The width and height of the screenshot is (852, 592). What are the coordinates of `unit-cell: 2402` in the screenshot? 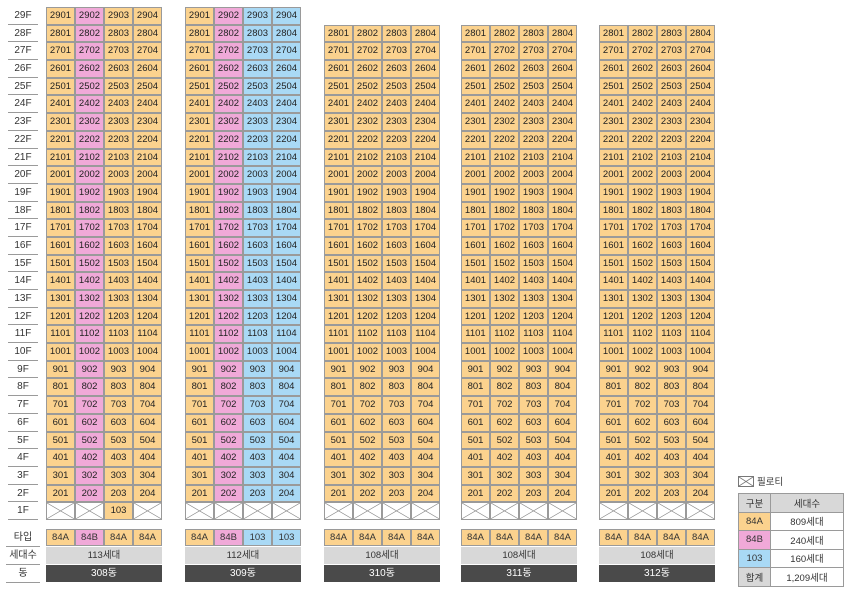 It's located at (504, 104).